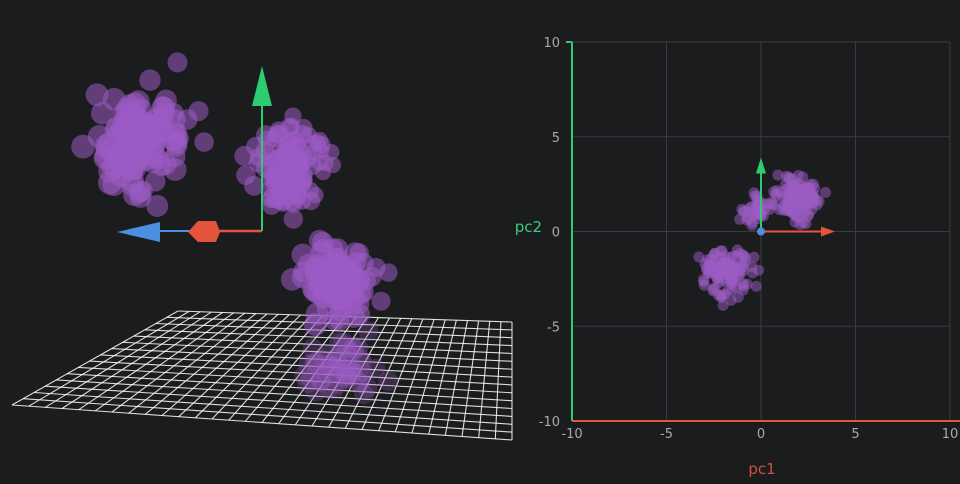  What do you see at coordinates (549, 233) in the screenshot?
I see `y-tick-labels: 10 5 0 -5 -10` at bounding box center [549, 233].